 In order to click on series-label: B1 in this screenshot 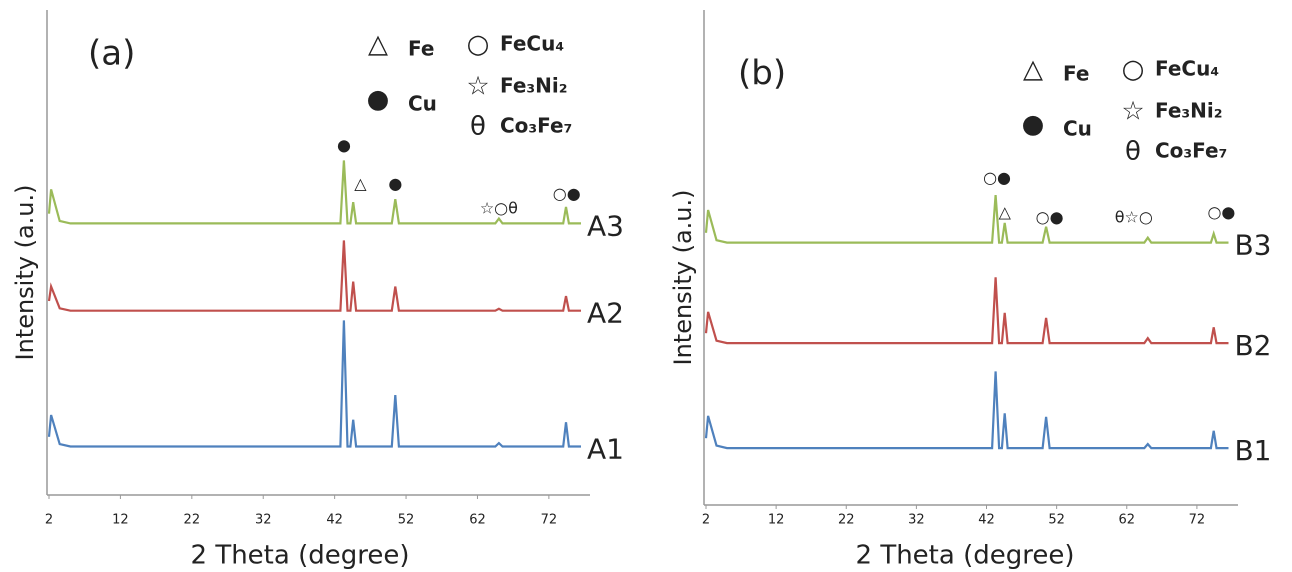, I will do `click(1252, 450)`.